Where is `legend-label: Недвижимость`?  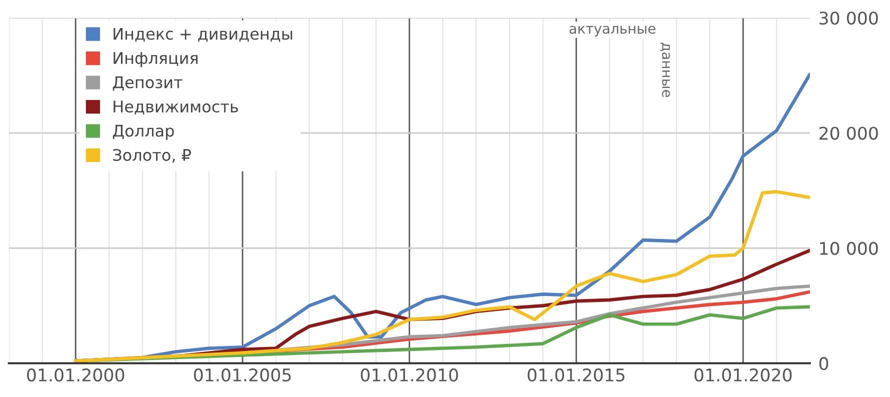
legend-label: Недвижимость is located at coordinates (176, 107).